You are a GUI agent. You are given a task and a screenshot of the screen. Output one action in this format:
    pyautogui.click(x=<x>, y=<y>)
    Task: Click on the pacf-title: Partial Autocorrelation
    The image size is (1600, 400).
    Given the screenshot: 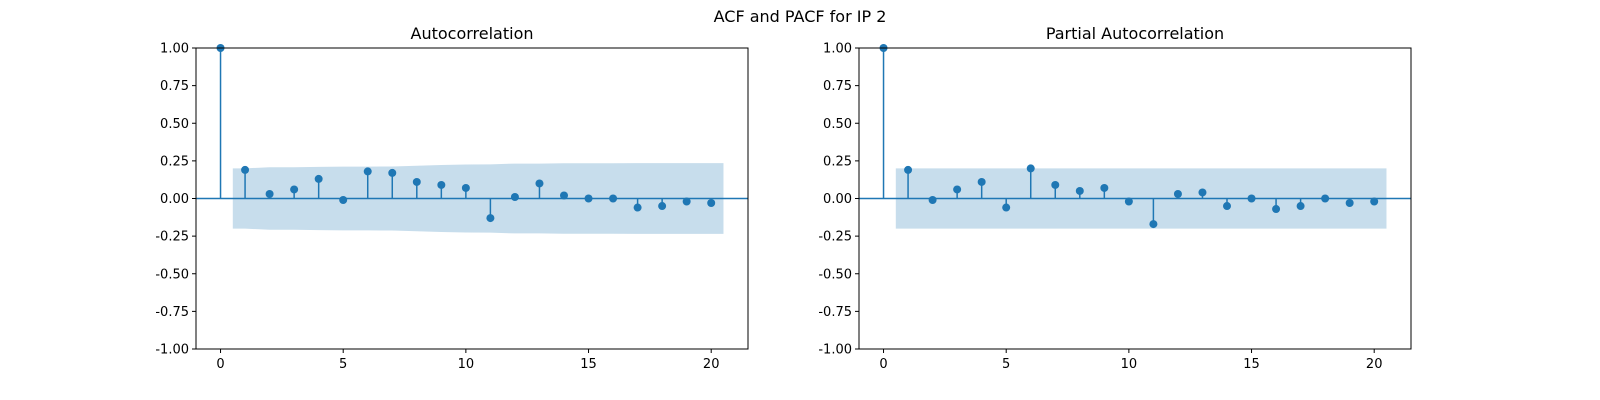 What is the action you would take?
    pyautogui.click(x=1135, y=33)
    